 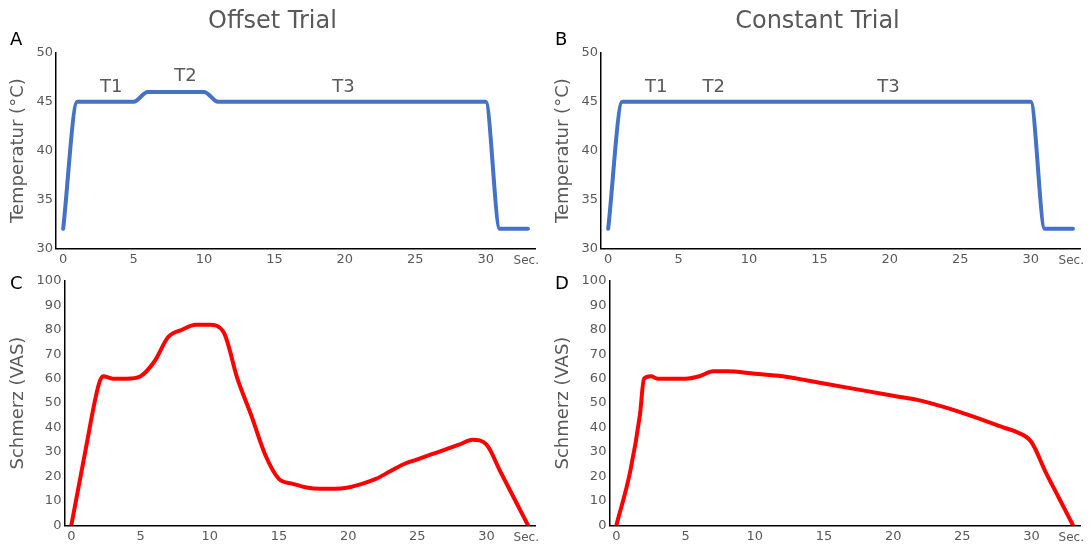 I want to click on text: B, so click(x=561, y=38).